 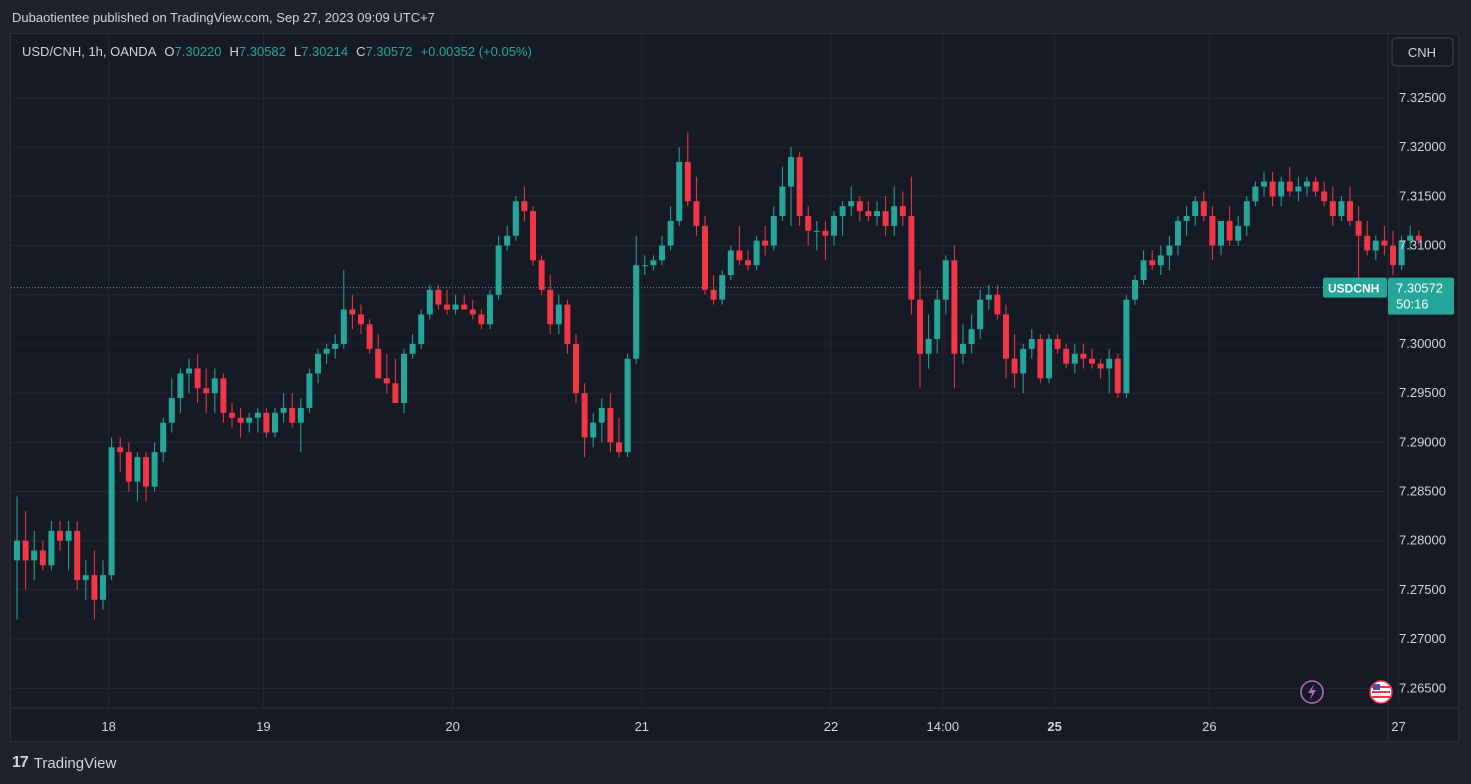 I want to click on price-tag: USDCNH 7.30572 50:16, so click(x=1388, y=296).